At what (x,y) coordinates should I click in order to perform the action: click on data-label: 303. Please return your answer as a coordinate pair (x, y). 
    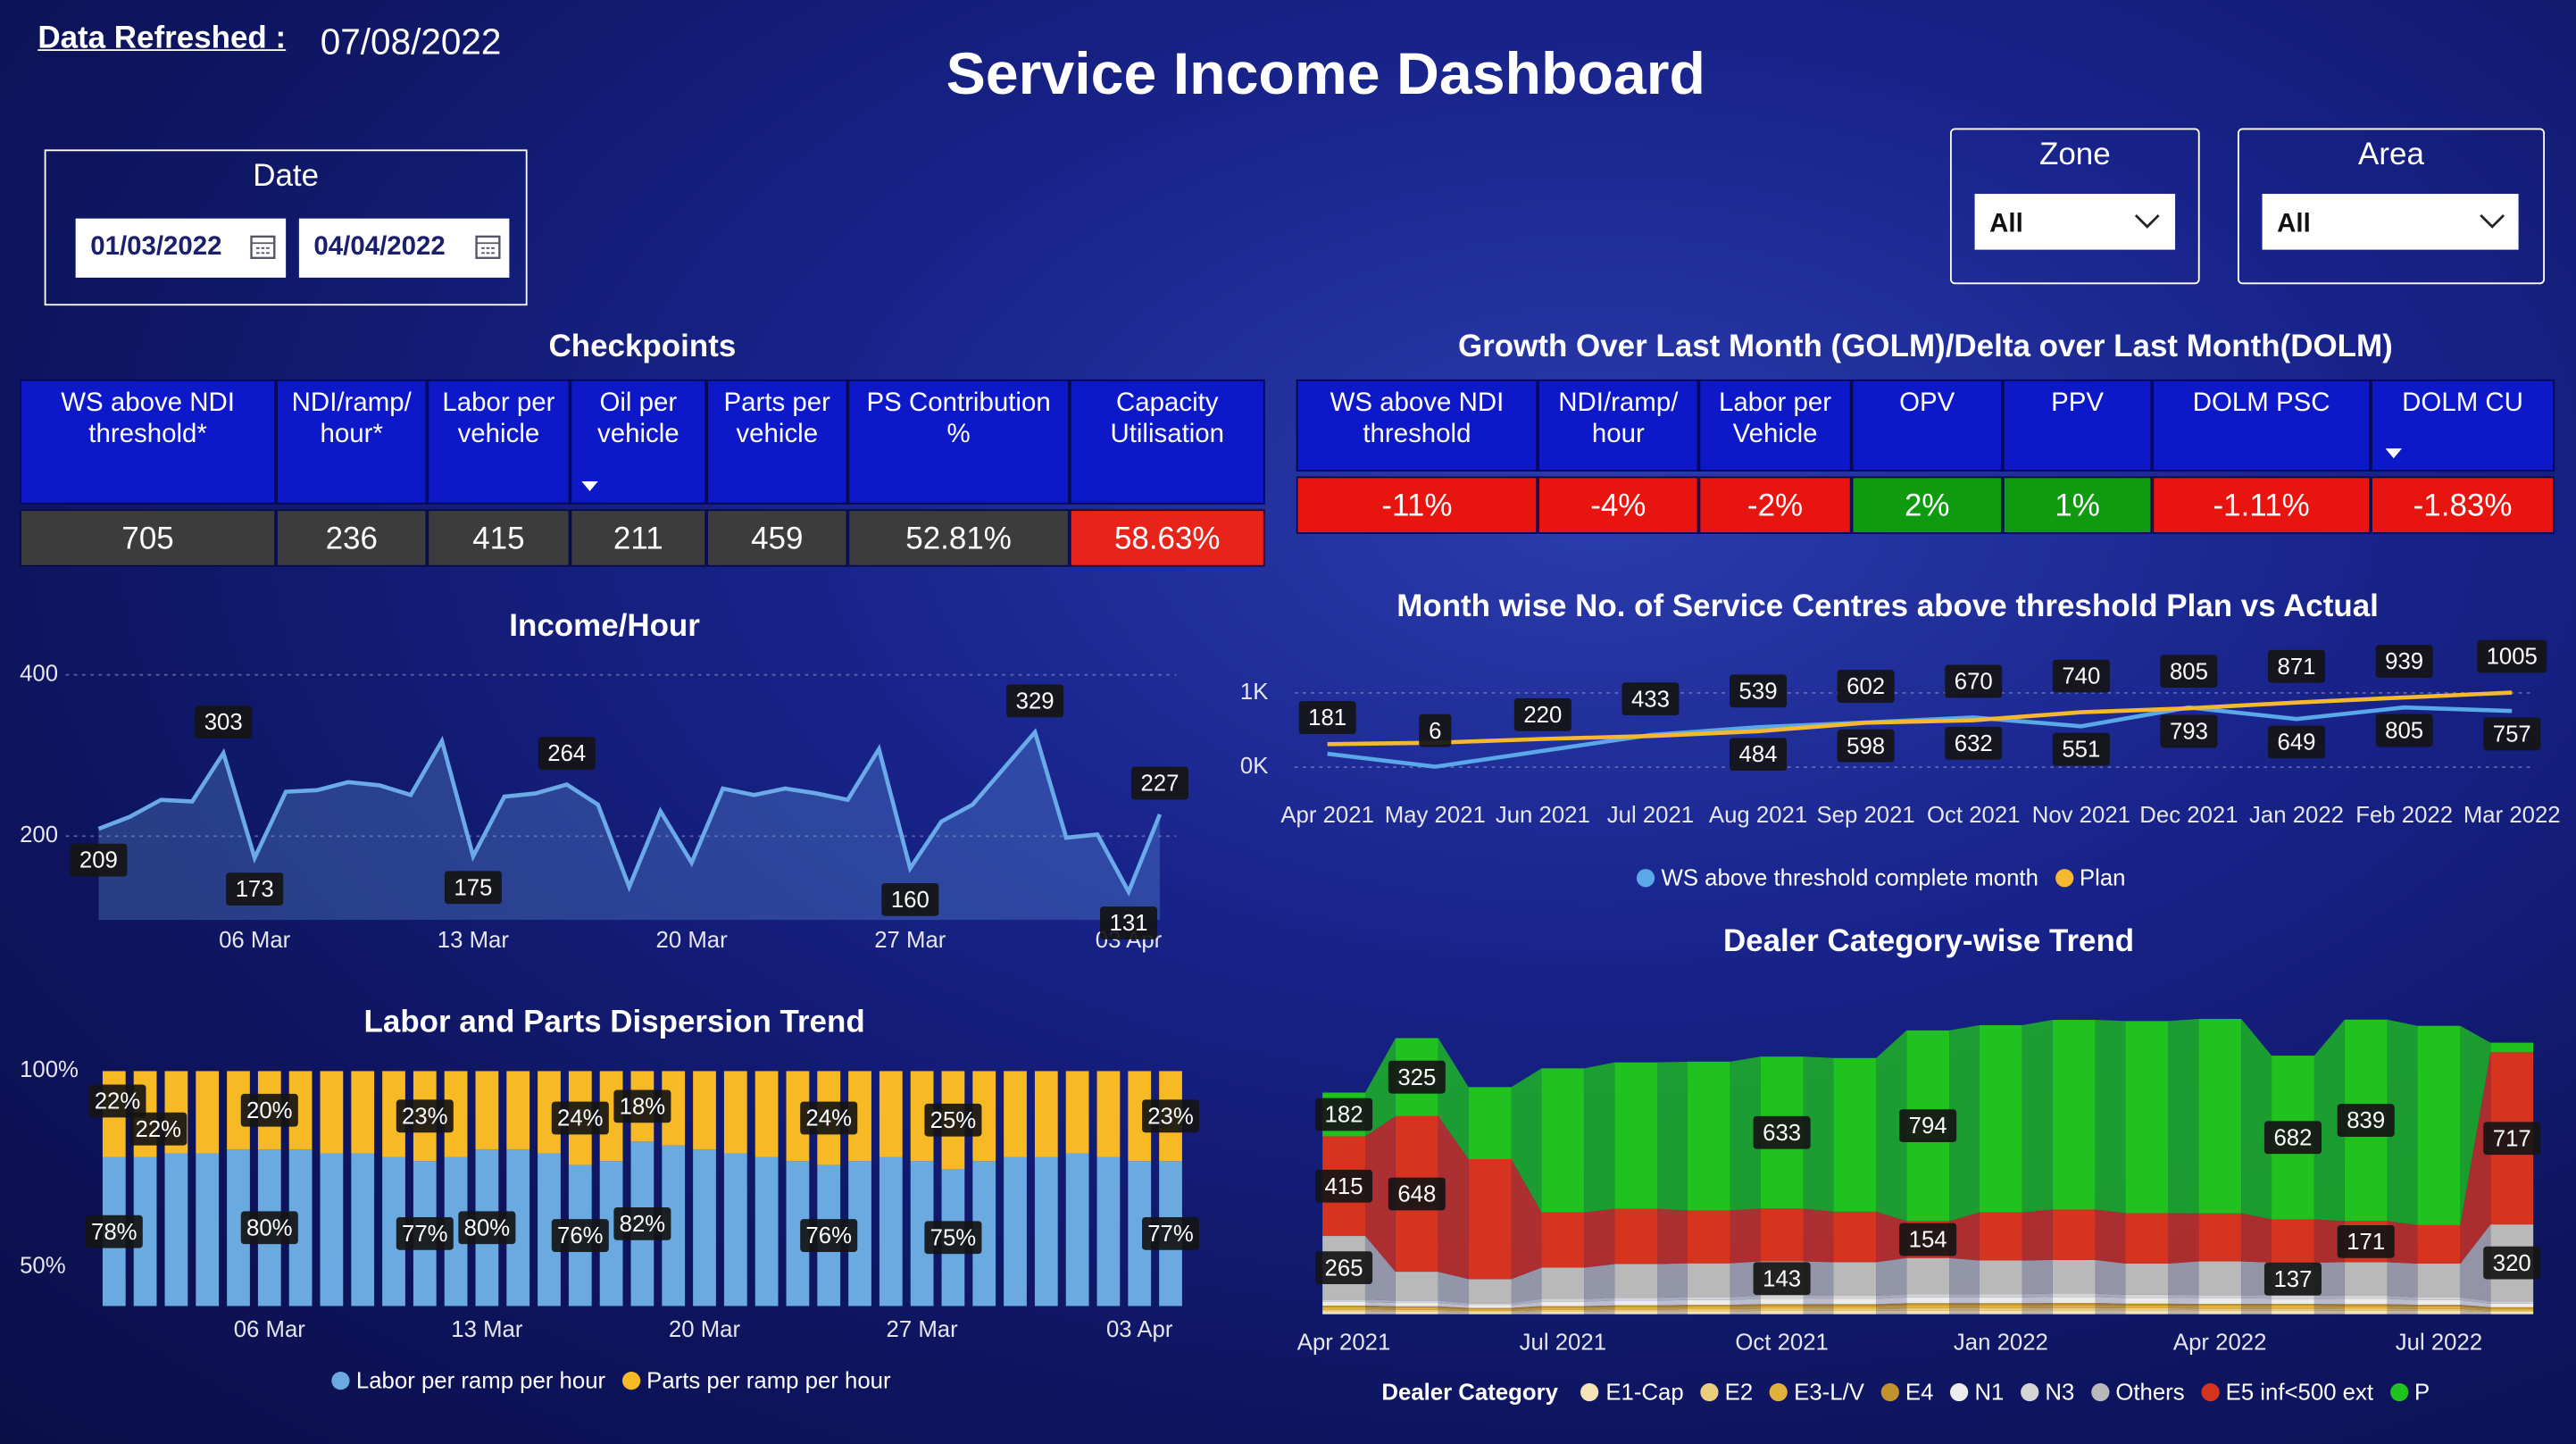
    Looking at the image, I should click on (223, 722).